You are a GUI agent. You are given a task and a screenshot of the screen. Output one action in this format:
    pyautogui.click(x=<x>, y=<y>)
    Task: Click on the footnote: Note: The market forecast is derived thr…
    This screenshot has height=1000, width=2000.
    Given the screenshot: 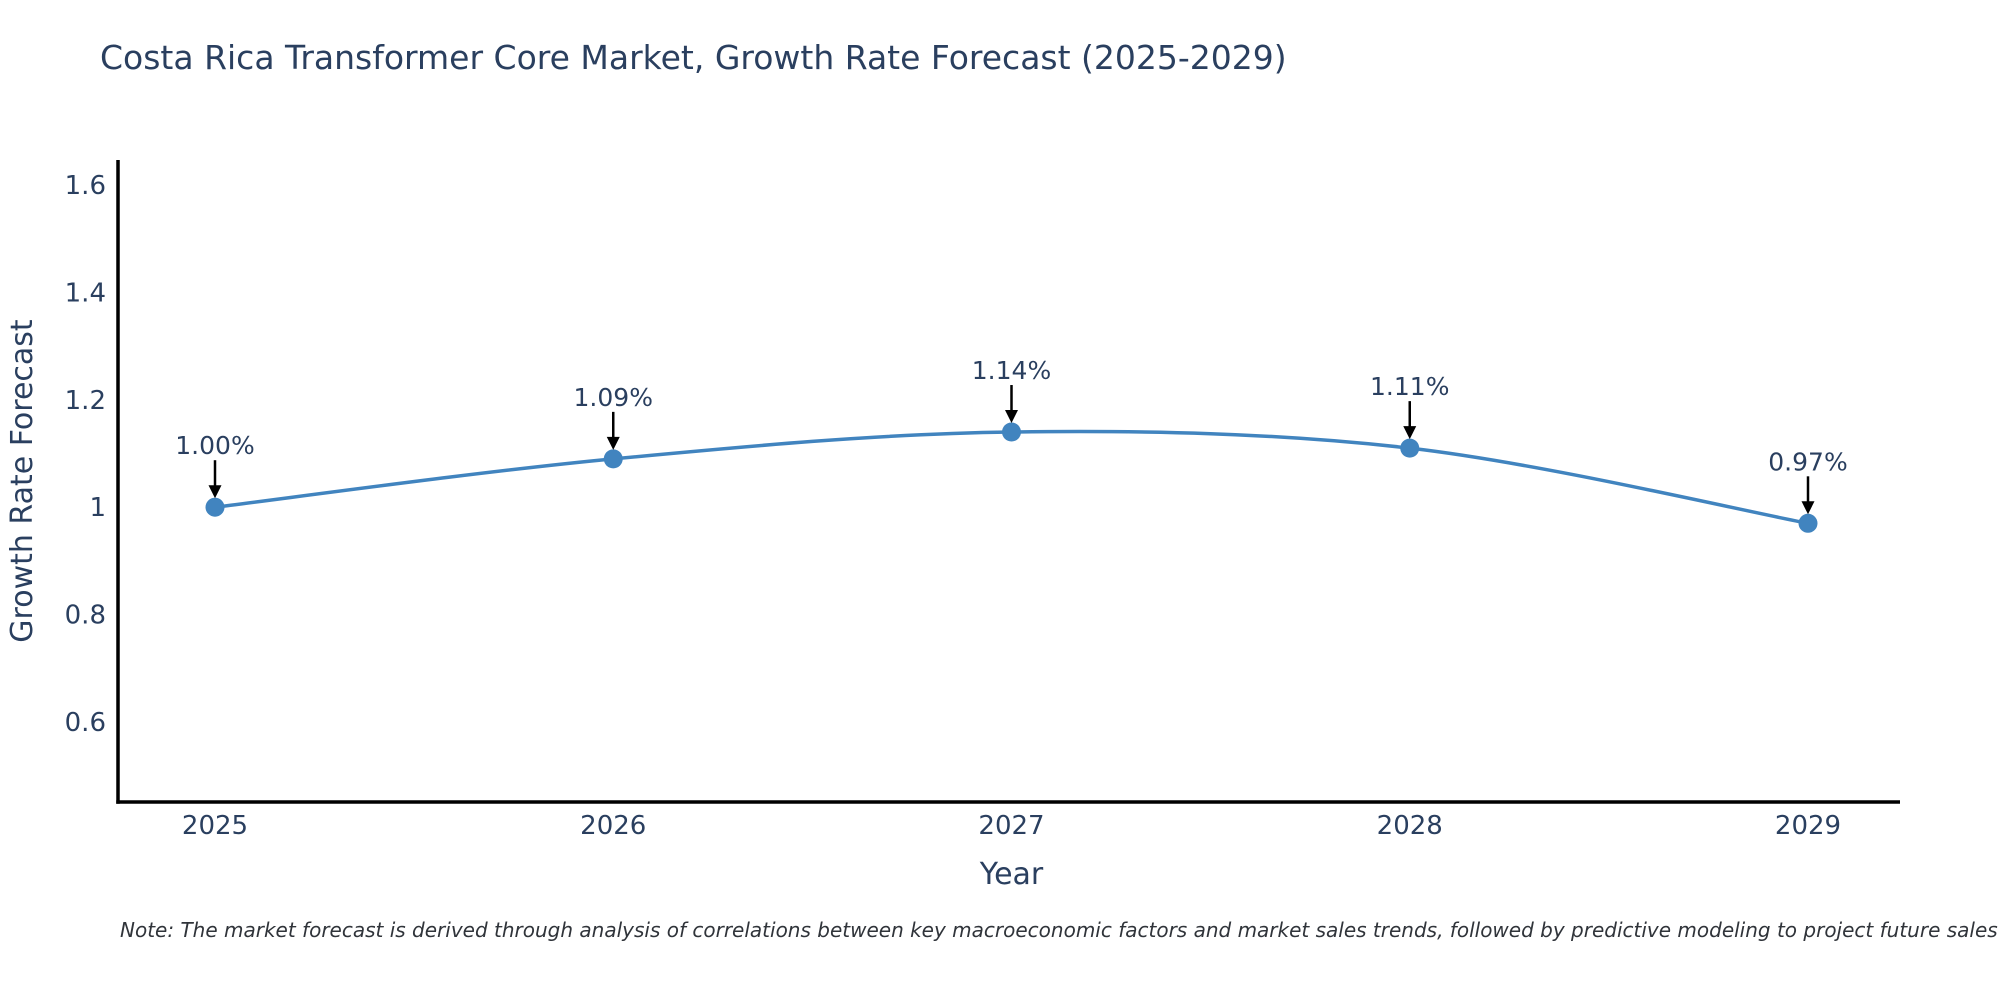 What is the action you would take?
    pyautogui.click(x=1059, y=930)
    